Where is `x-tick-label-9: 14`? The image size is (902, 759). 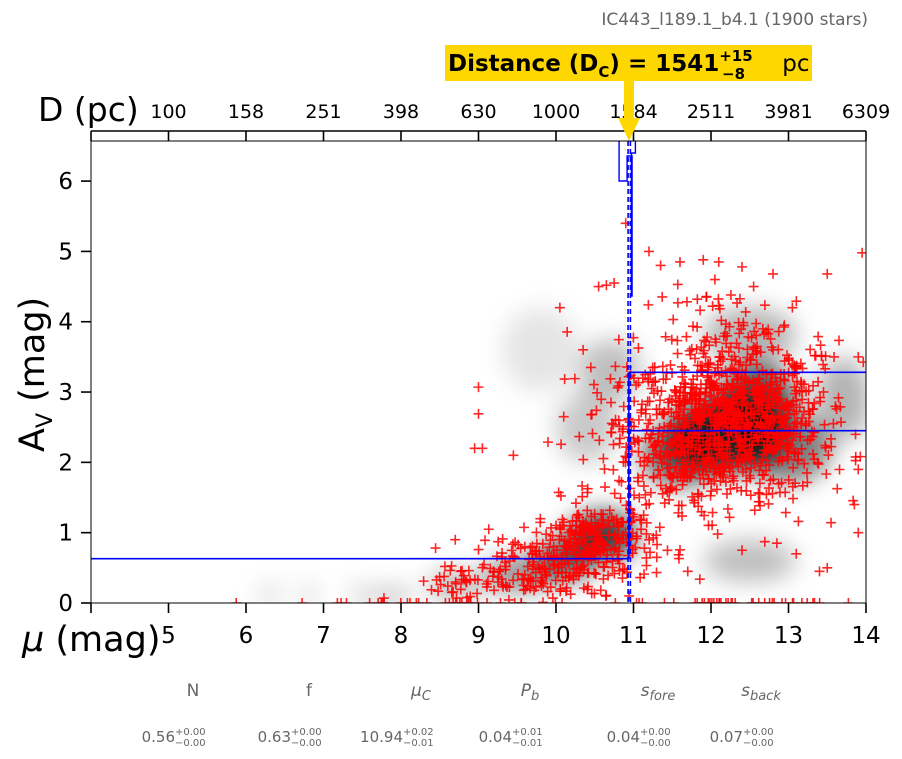 x-tick-label-9: 14 is located at coordinates (865, 636).